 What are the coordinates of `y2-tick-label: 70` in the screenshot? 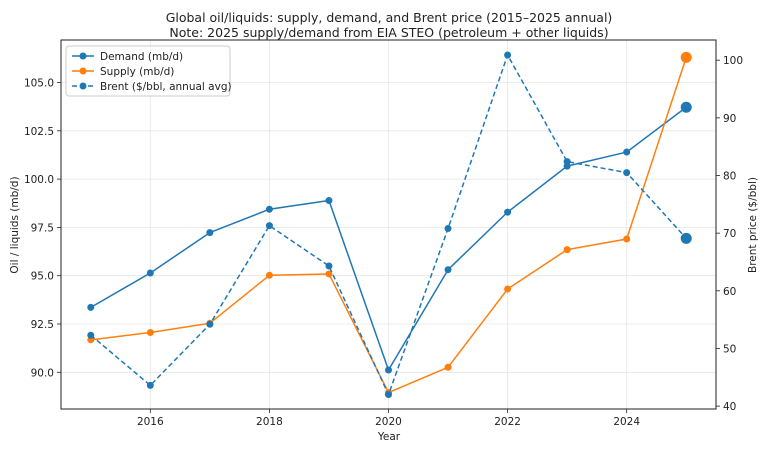 It's located at (729, 234).